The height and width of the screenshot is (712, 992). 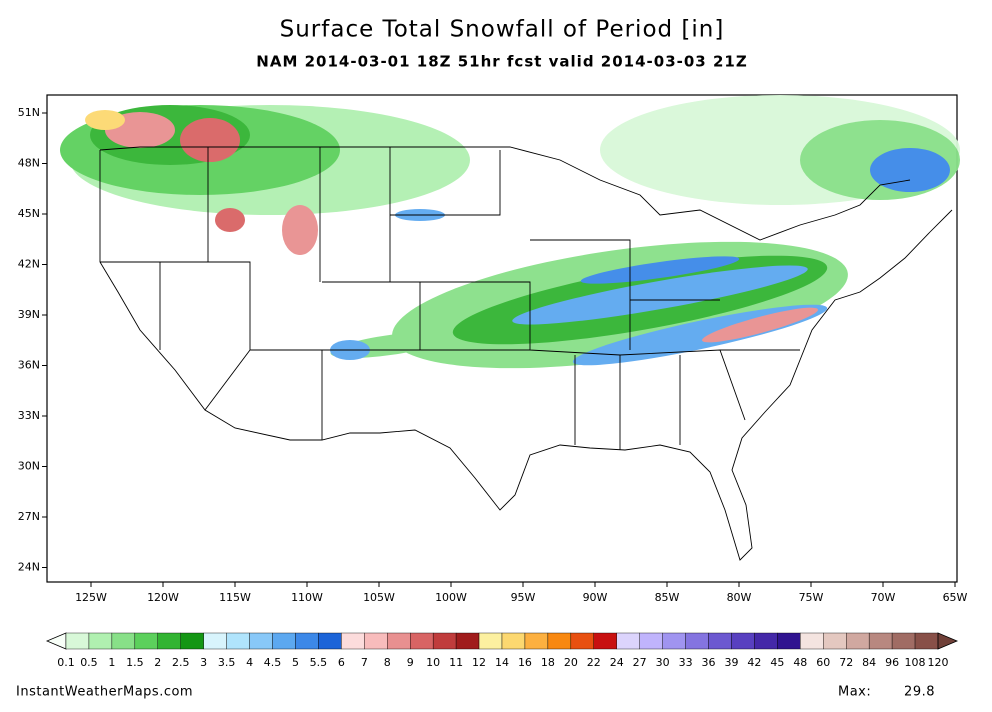 I want to click on colorbar-label: 96, so click(x=892, y=662).